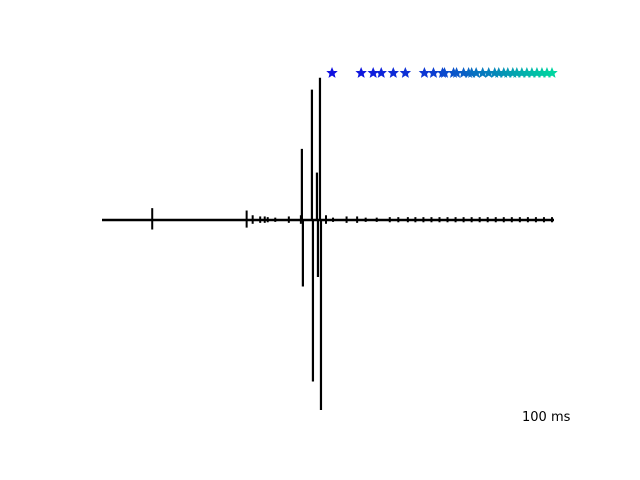 The image size is (640, 480). Describe the element at coordinates (546, 417) in the screenshot. I see `scale-bar-label: 100 ms` at that location.